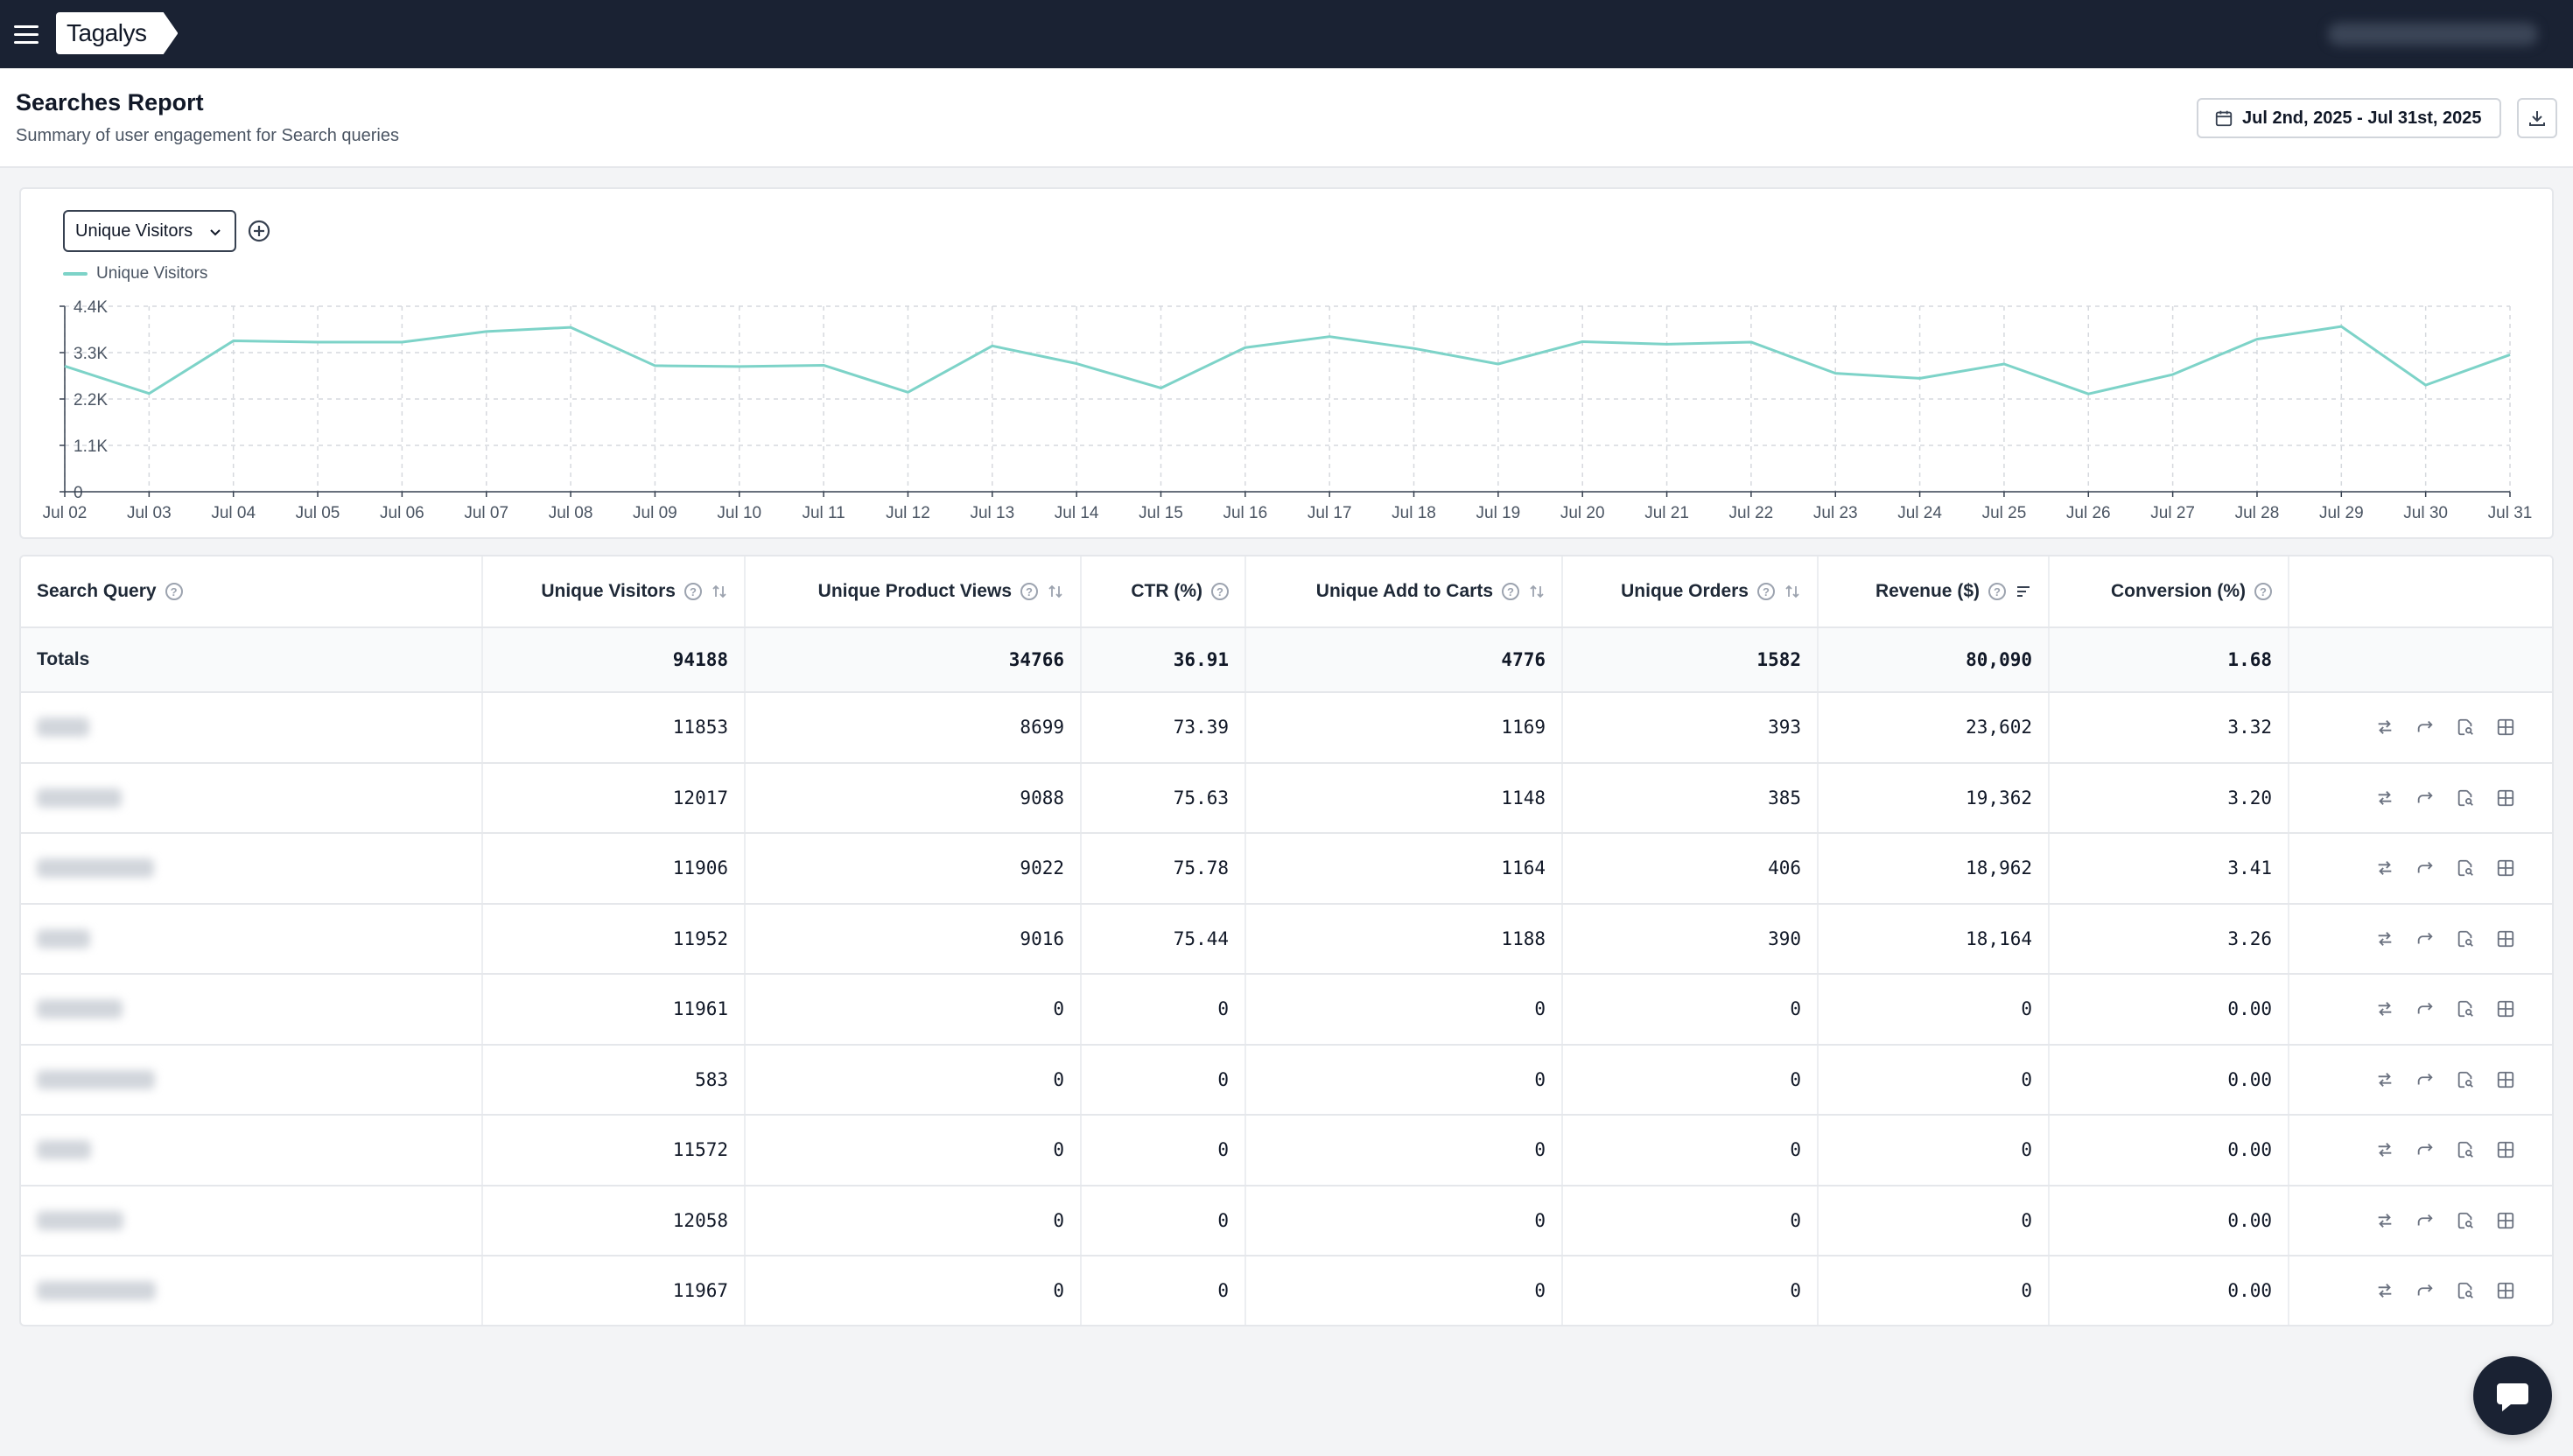  What do you see at coordinates (2537, 118) in the screenshot?
I see `download-button` at bounding box center [2537, 118].